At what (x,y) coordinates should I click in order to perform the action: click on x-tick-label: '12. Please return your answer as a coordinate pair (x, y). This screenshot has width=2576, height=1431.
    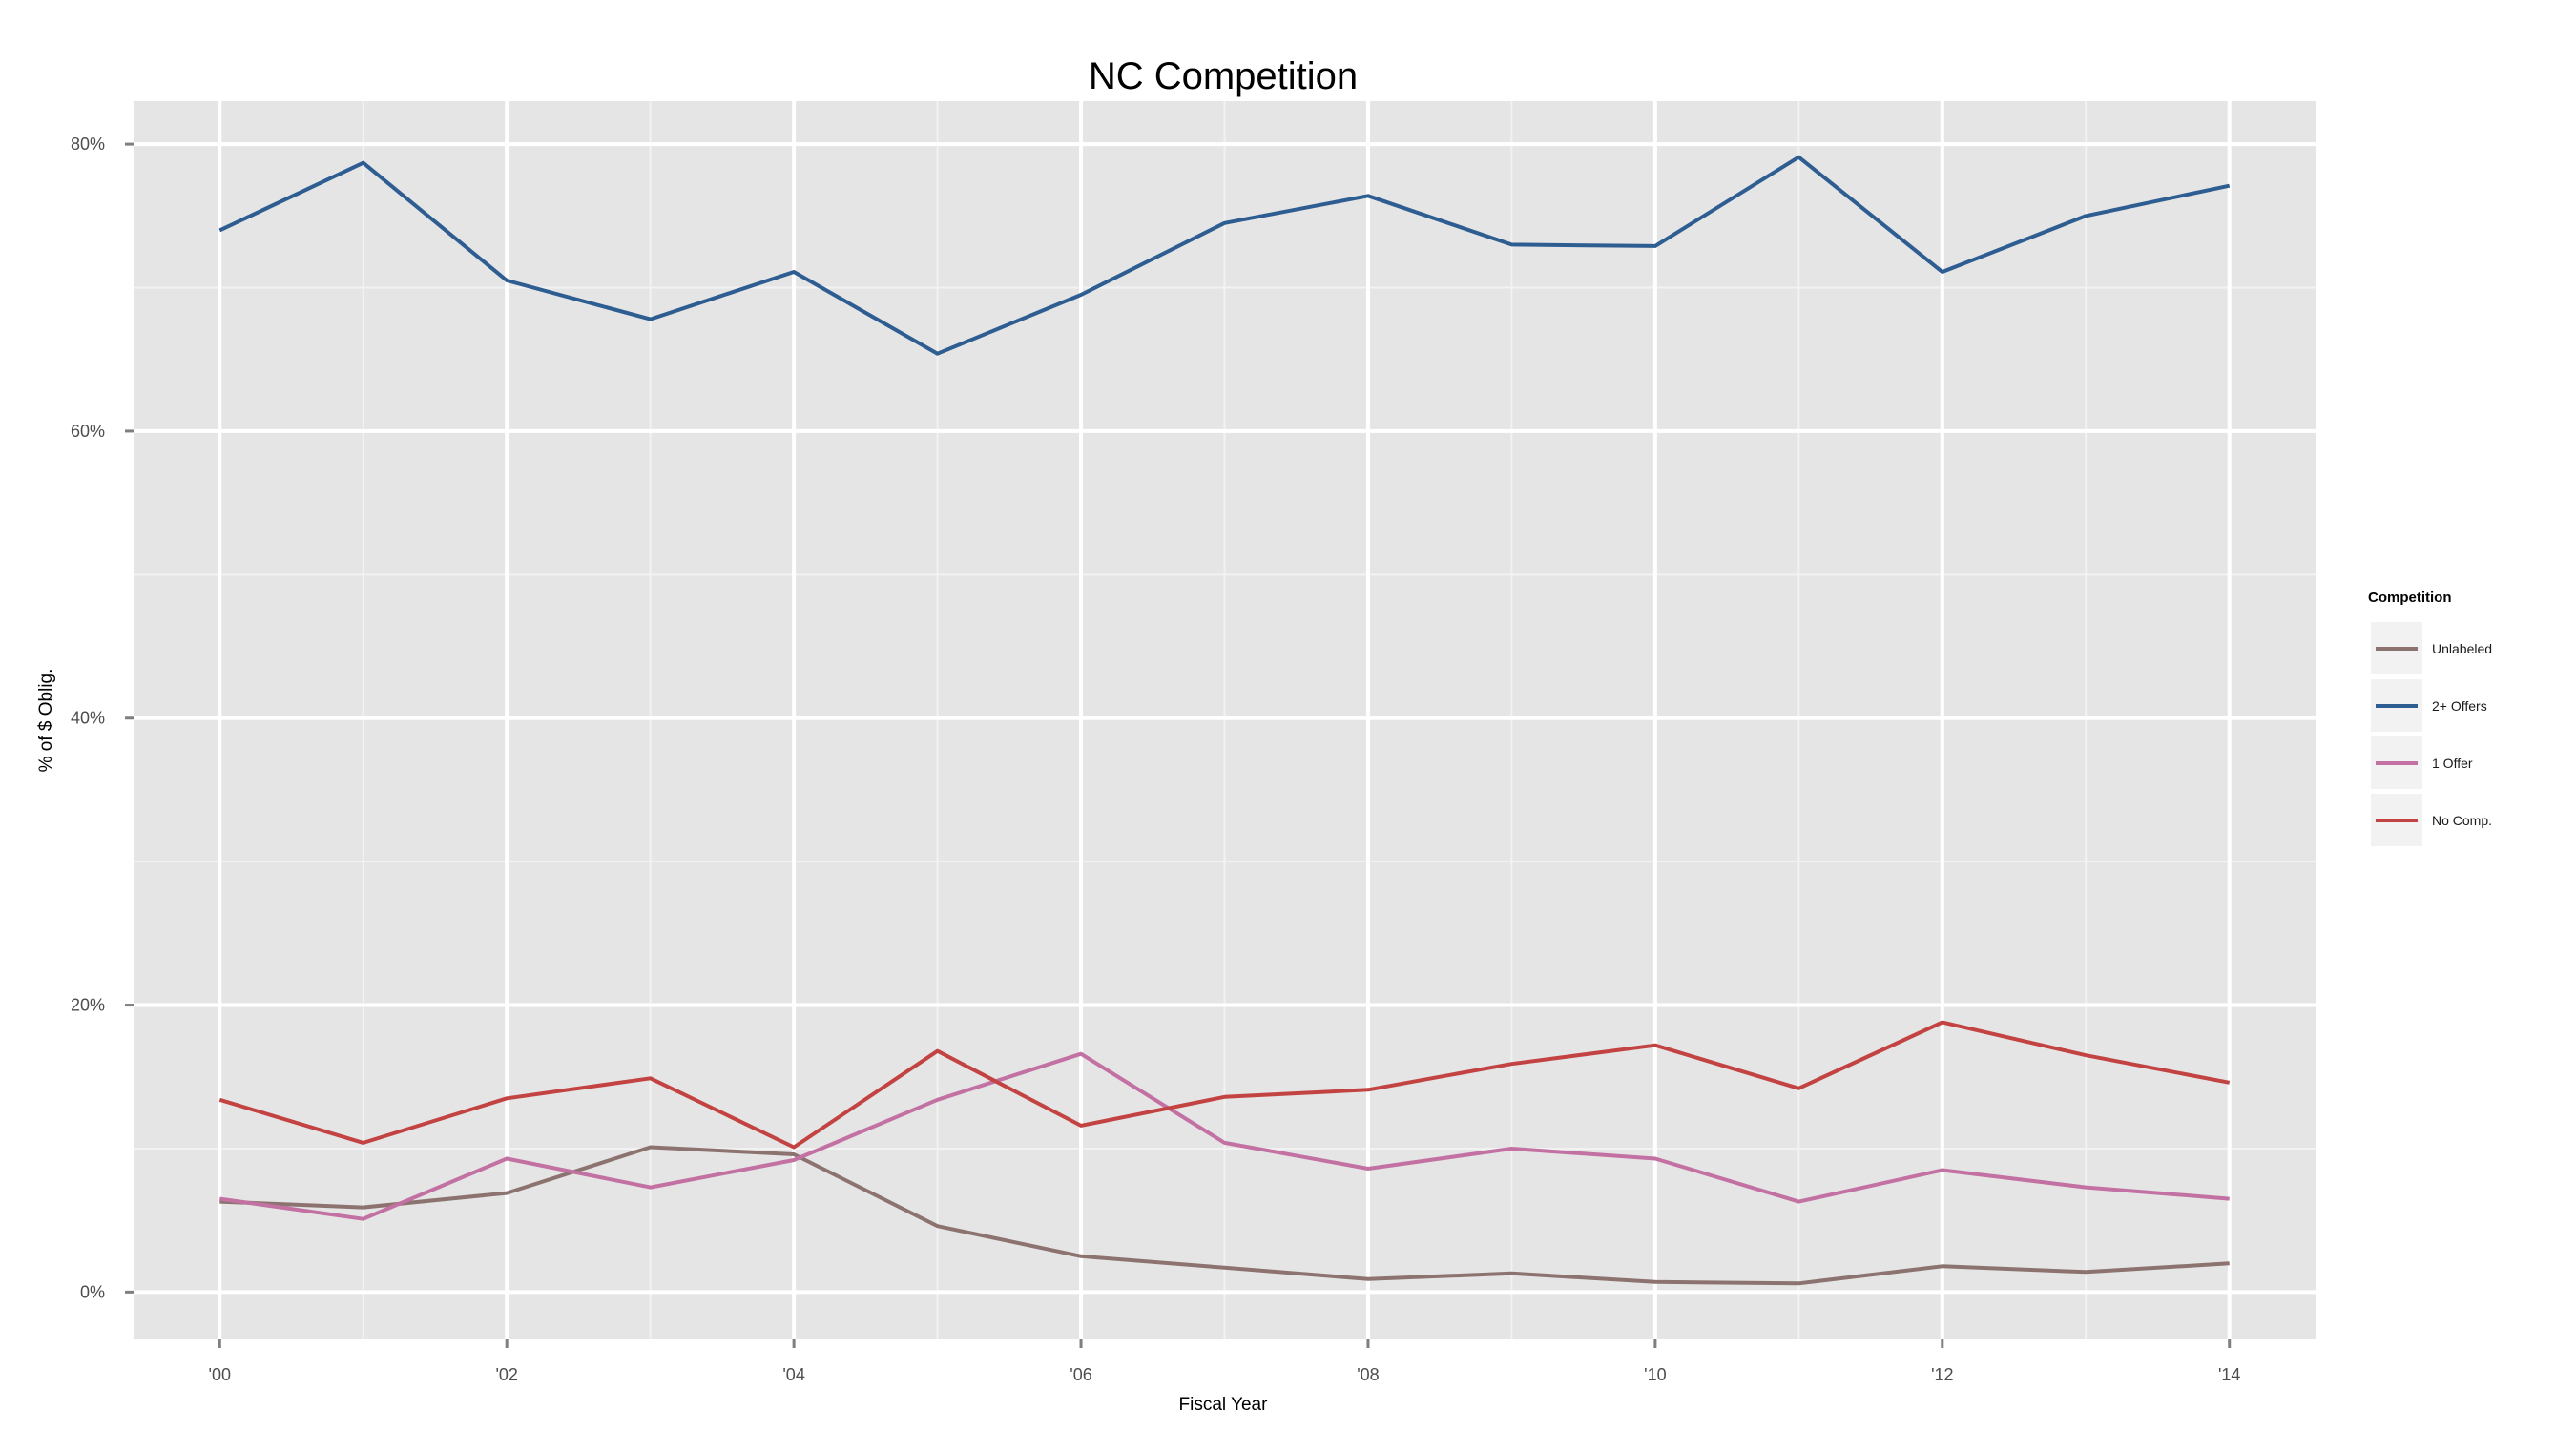
    Looking at the image, I should click on (1942, 1374).